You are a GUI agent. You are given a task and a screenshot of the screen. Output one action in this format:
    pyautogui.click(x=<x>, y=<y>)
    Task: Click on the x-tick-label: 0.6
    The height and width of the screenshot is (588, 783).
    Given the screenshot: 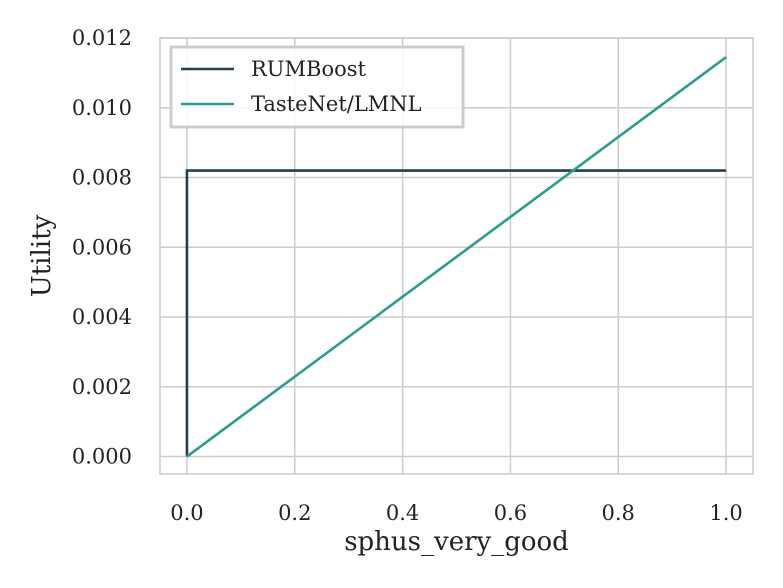 What is the action you would take?
    pyautogui.click(x=510, y=513)
    